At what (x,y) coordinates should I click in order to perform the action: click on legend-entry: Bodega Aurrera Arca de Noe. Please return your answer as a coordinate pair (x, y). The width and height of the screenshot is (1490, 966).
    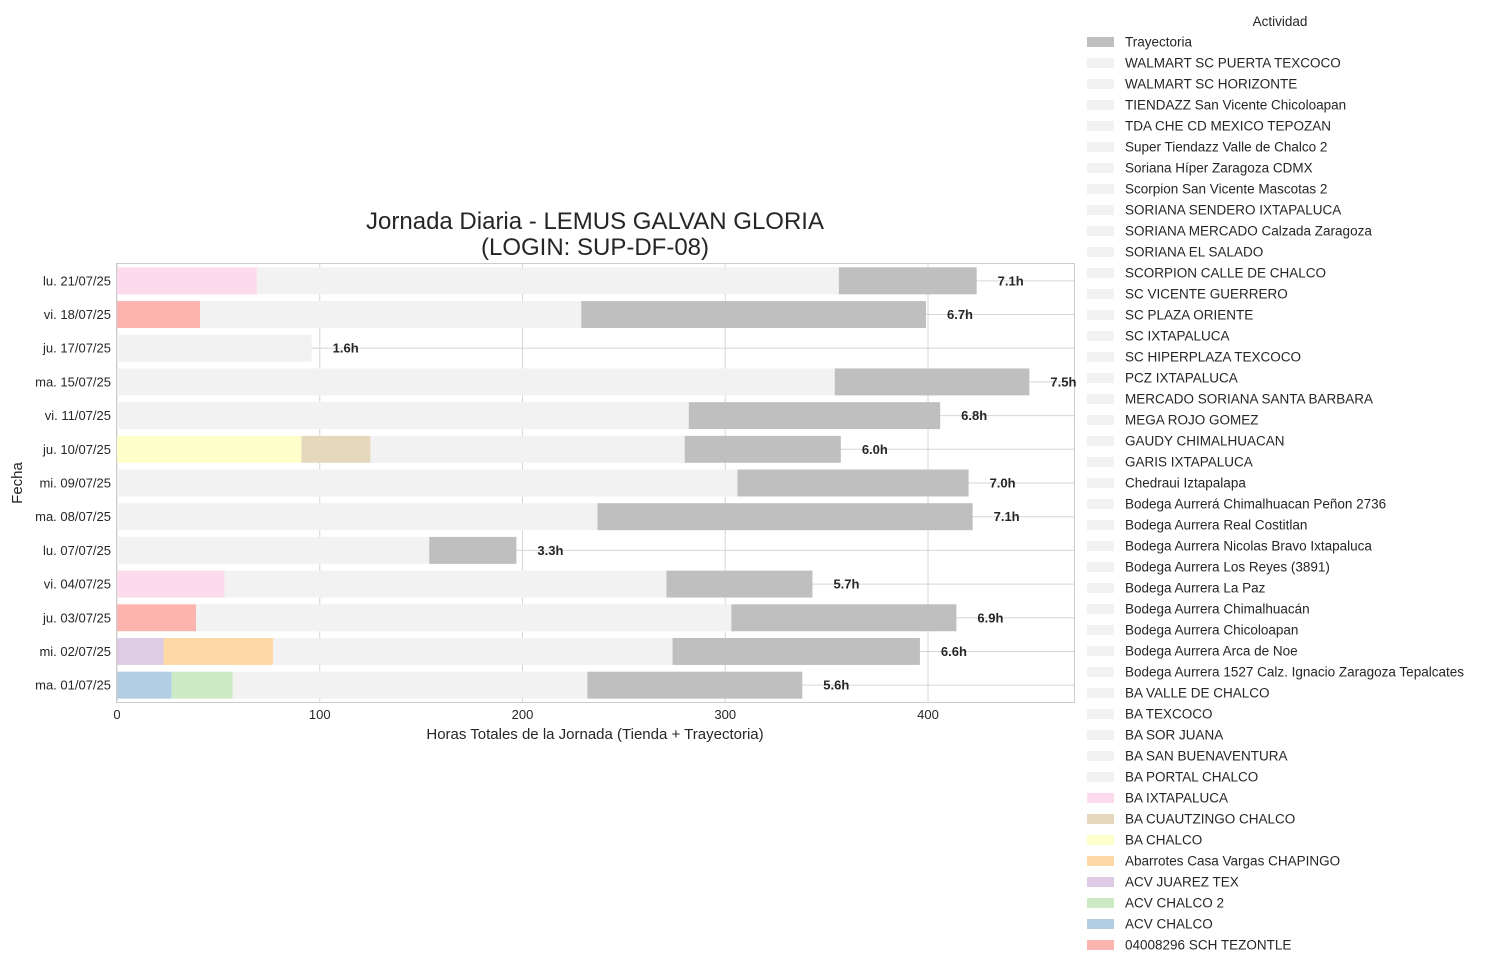
    Looking at the image, I should click on (1211, 651).